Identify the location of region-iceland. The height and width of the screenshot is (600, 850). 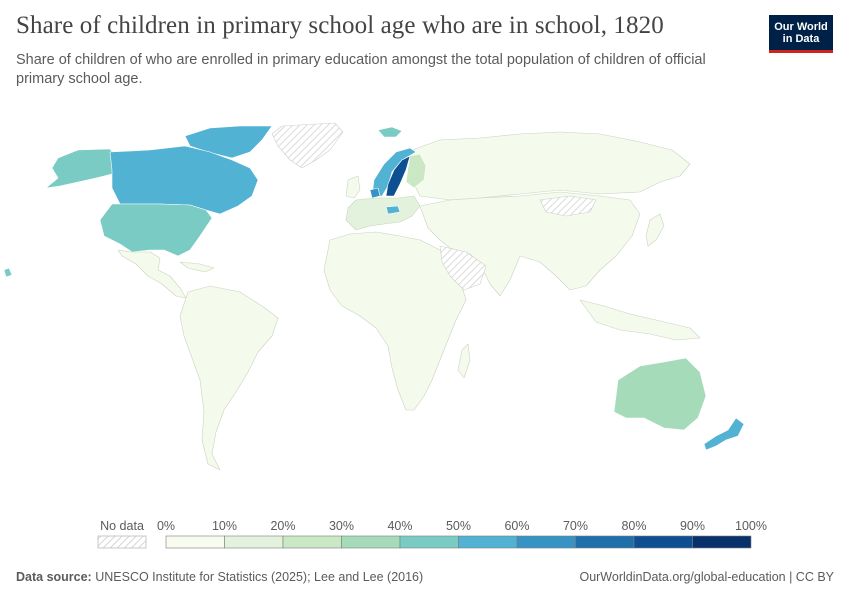
(390, 132).